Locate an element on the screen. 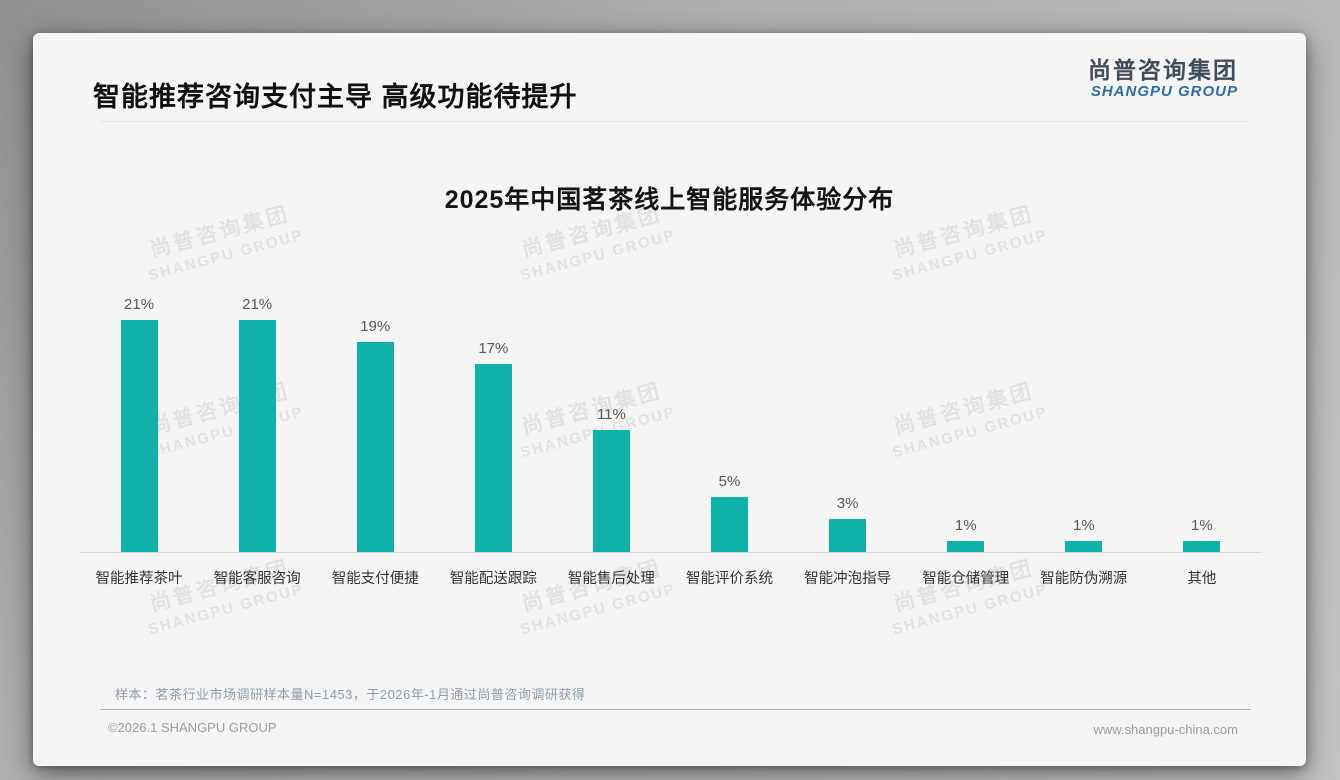 Image resolution: width=1340 pixels, height=780 pixels. header-divider is located at coordinates (675, 121).